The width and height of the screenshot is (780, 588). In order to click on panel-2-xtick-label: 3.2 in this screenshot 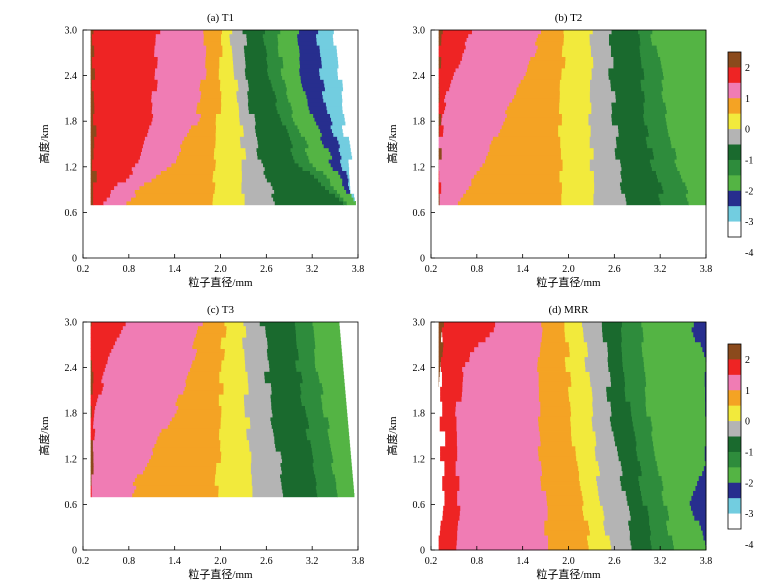, I will do `click(312, 561)`.